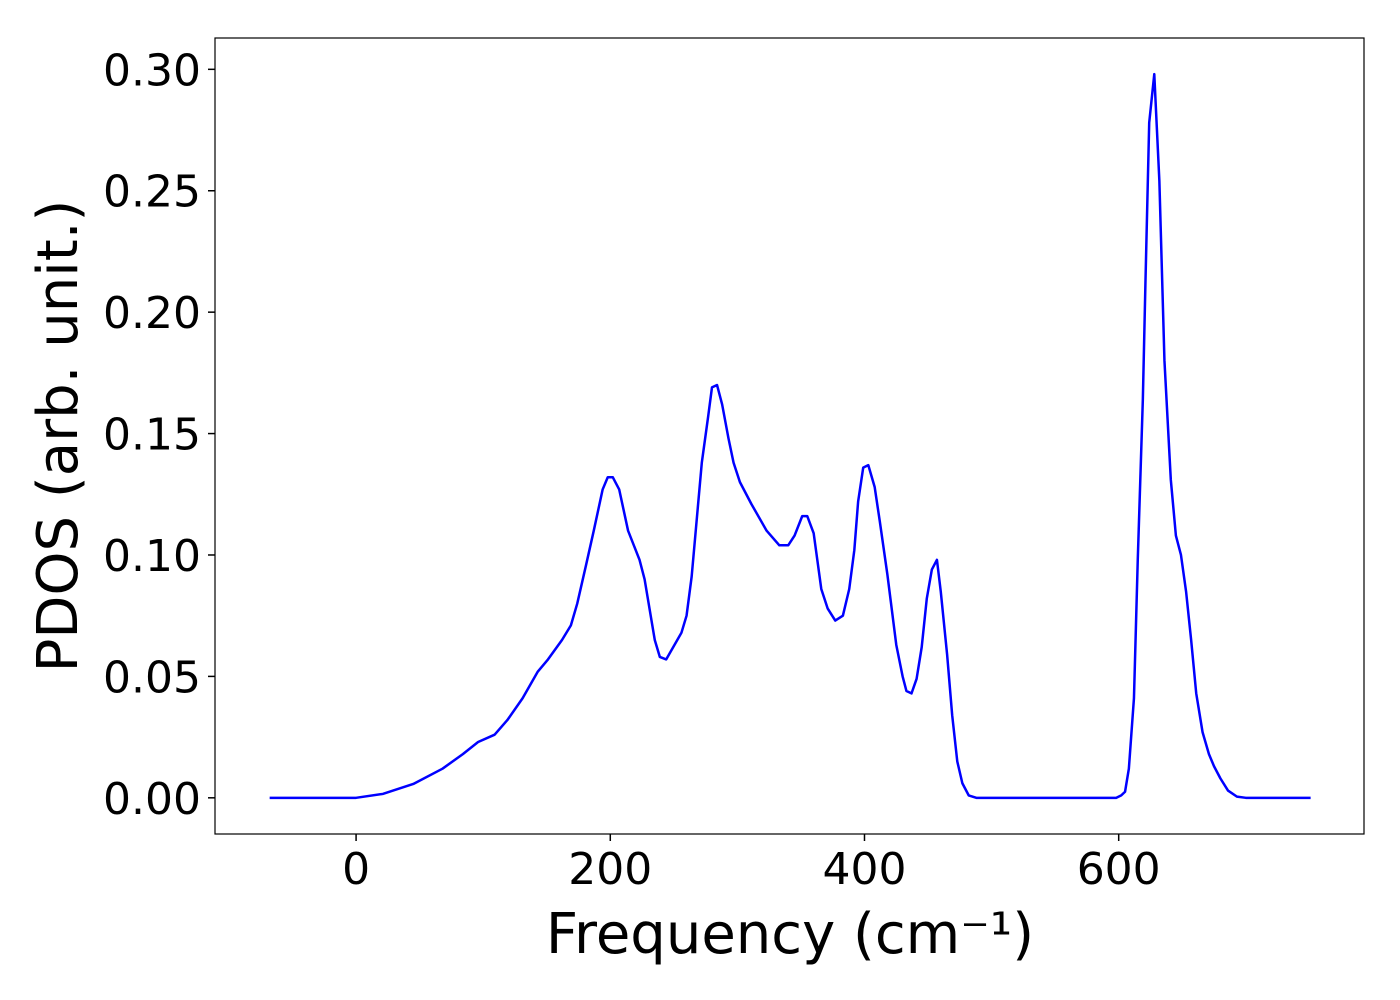  Describe the element at coordinates (152, 313) in the screenshot. I see `y-tick-label: 0.20` at that location.